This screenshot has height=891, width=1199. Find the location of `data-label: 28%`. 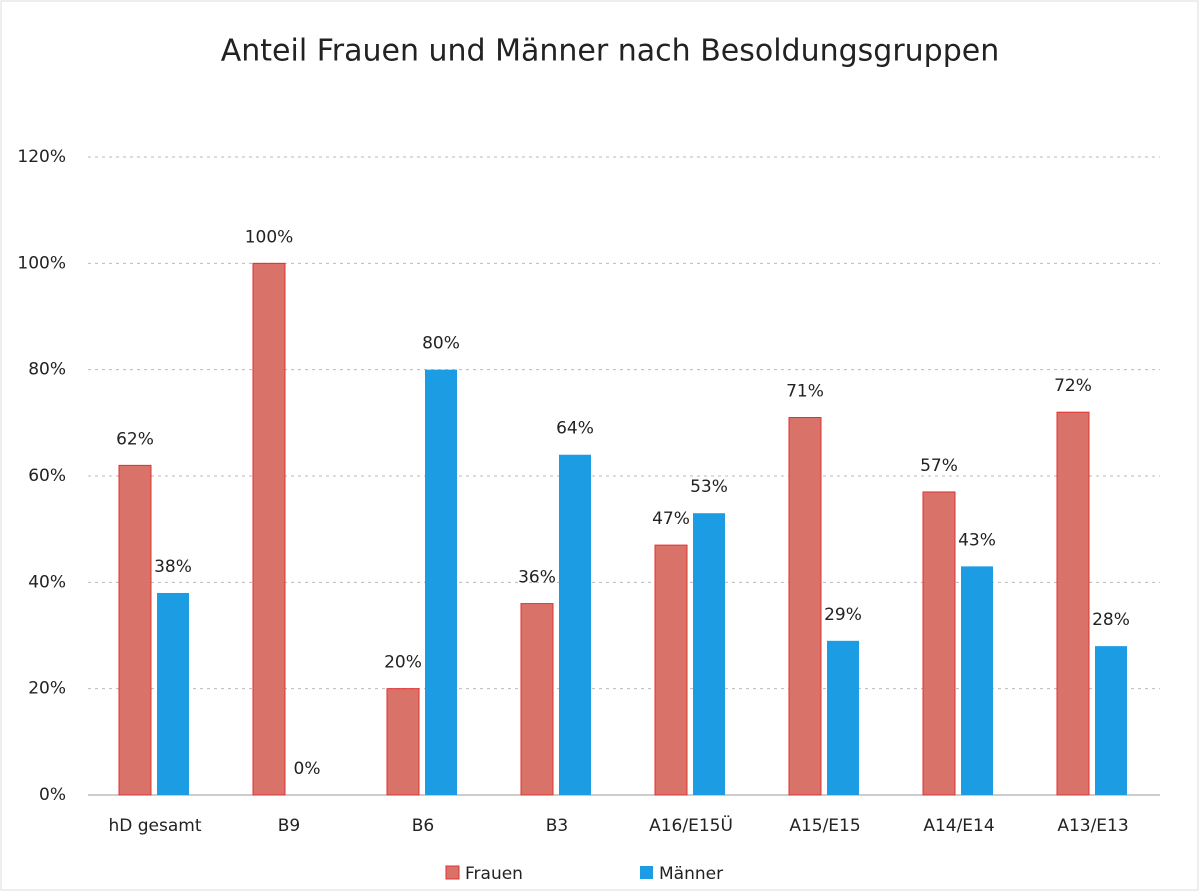

data-label: 28% is located at coordinates (1111, 620).